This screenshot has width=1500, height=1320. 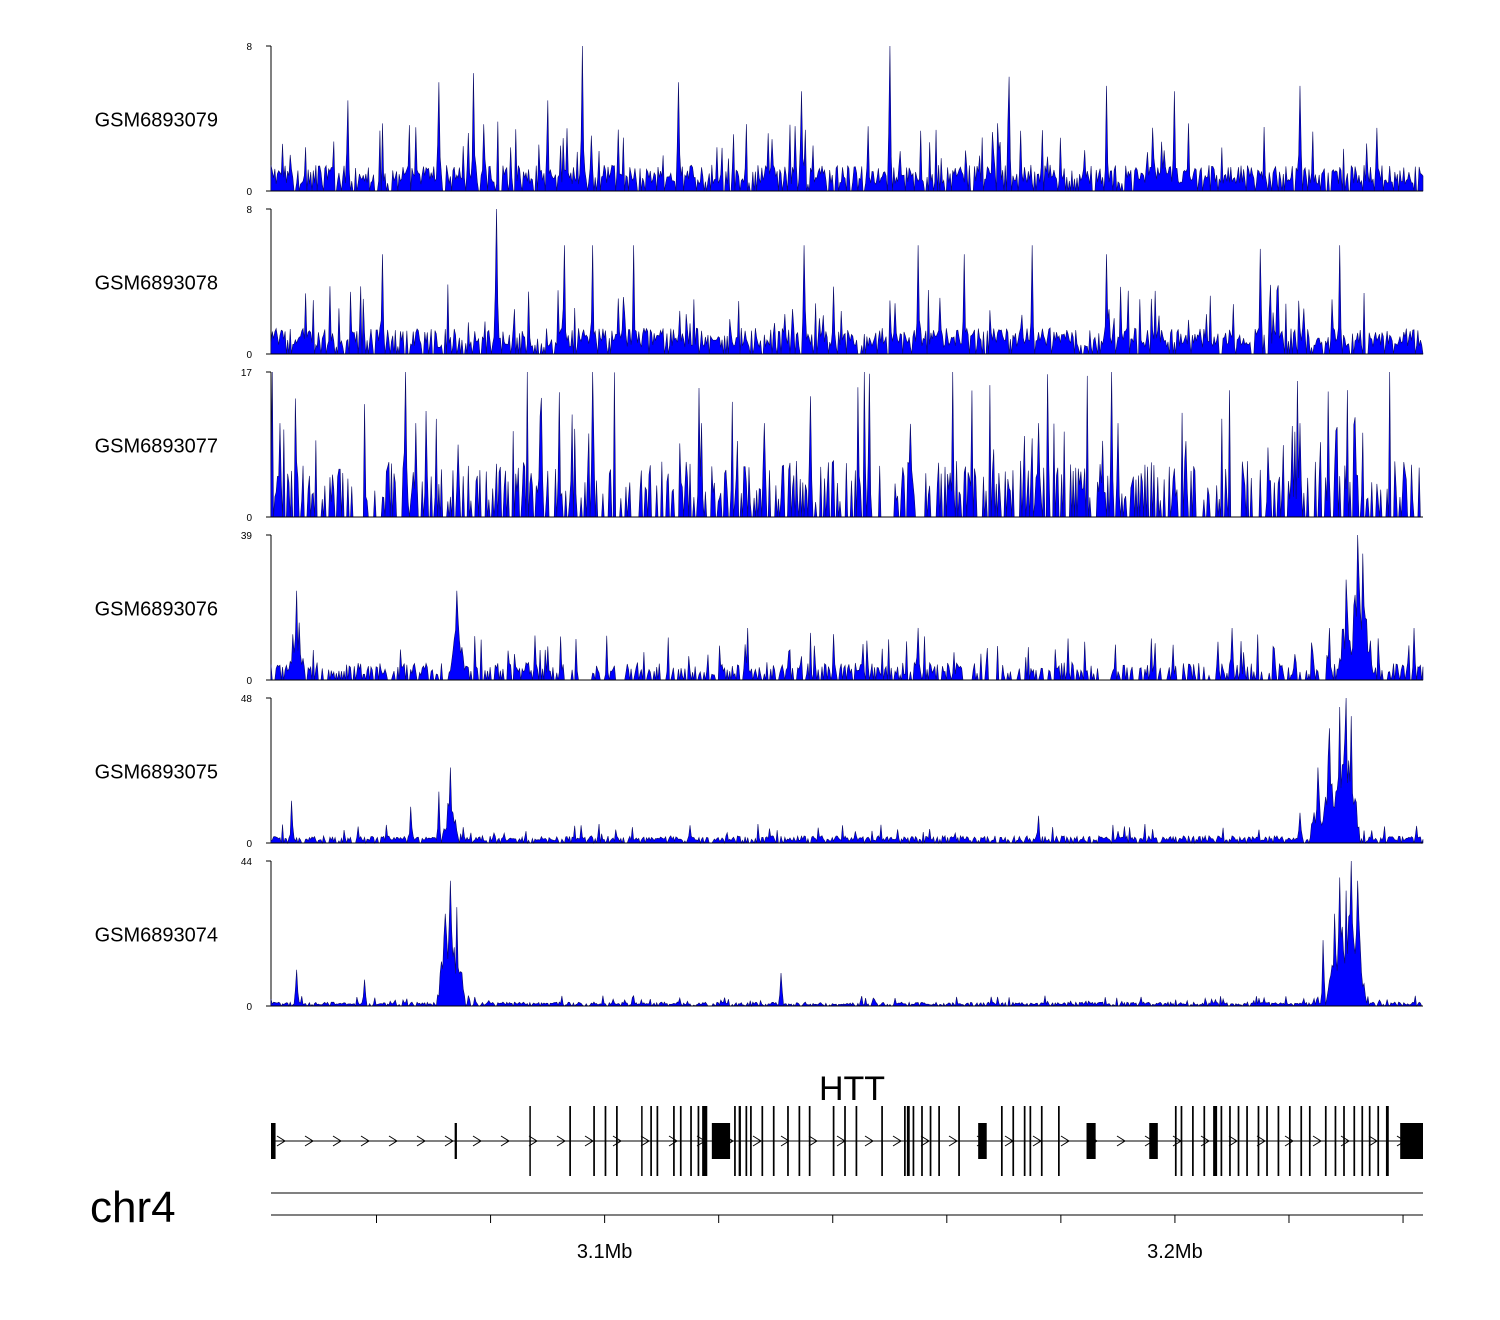 What do you see at coordinates (852, 1089) in the screenshot?
I see `gene-name-label: HTT` at bounding box center [852, 1089].